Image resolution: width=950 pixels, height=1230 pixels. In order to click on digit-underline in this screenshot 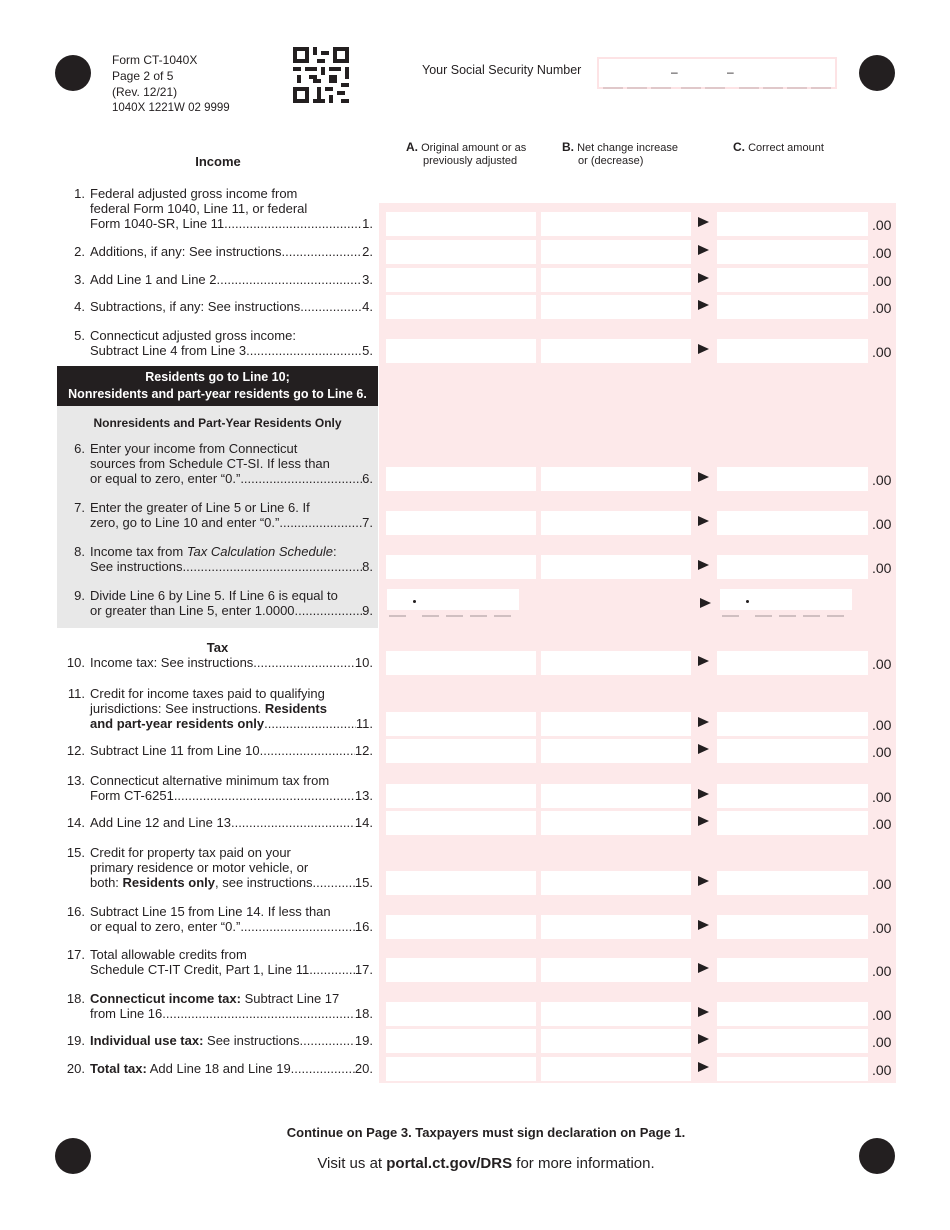, I will do `click(397, 616)`.